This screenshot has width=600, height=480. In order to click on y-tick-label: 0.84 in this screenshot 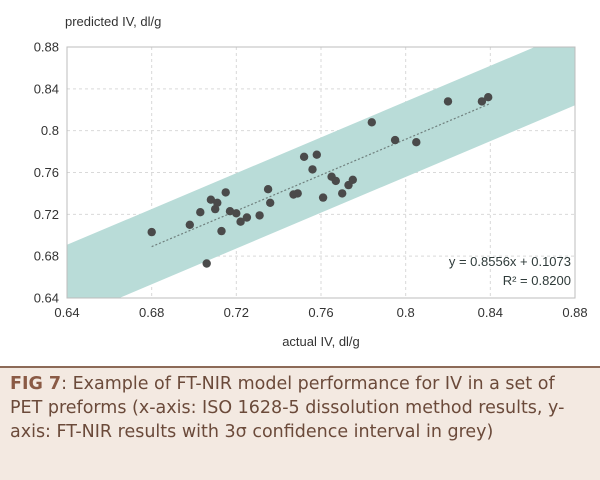, I will do `click(46, 88)`.